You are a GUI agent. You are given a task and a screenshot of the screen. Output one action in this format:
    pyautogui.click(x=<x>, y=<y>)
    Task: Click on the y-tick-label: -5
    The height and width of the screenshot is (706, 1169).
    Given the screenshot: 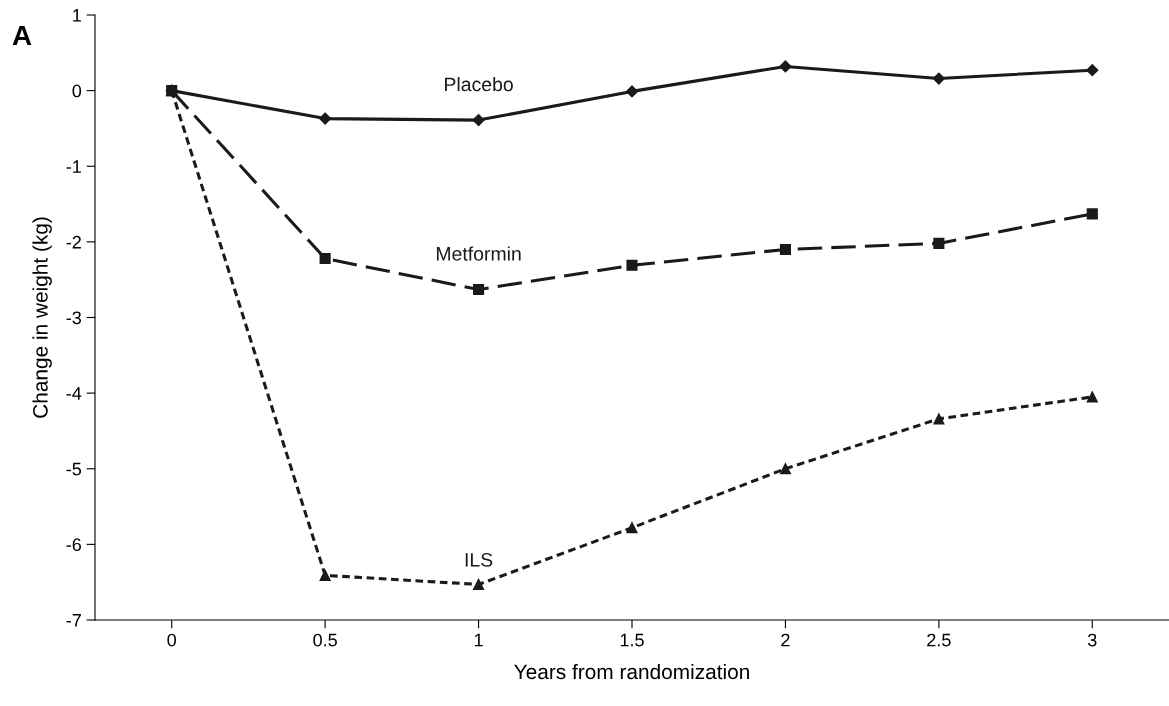 What is the action you would take?
    pyautogui.click(x=74, y=469)
    